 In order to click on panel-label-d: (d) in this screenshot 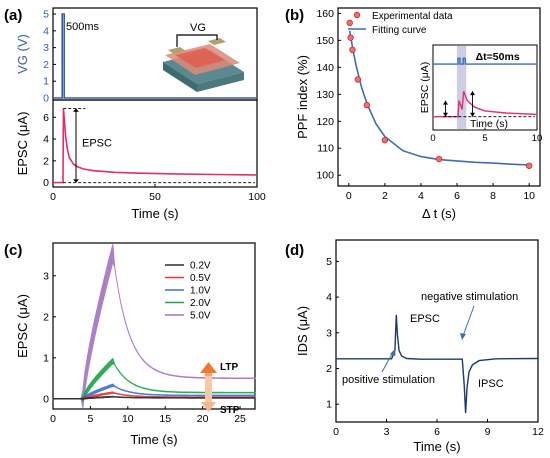, I will do `click(294, 250)`.